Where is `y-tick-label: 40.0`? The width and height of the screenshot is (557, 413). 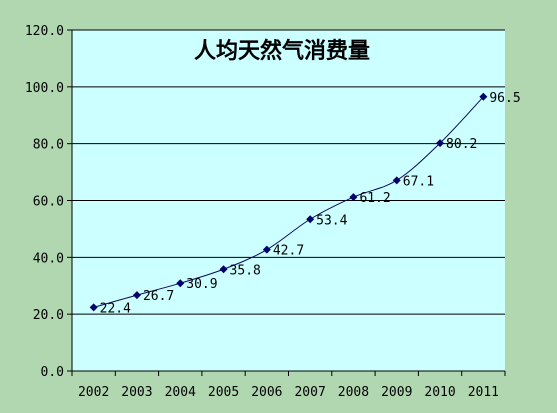
y-tick-label: 40.0 is located at coordinates (48, 258).